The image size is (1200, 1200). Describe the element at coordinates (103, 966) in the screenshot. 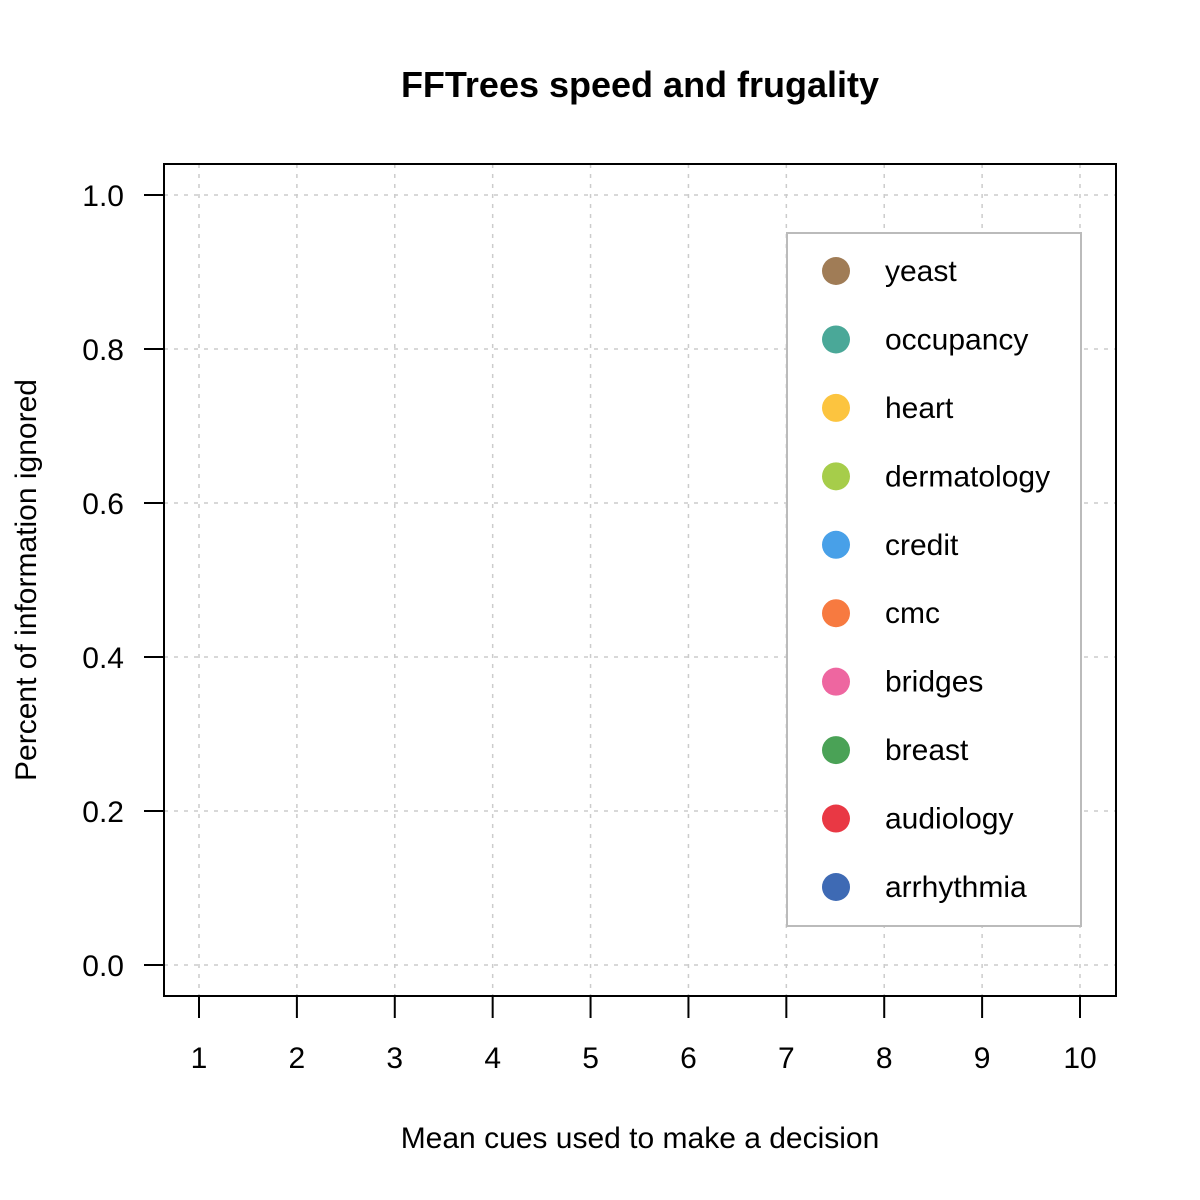

I see `y-tick-label: 0.0` at that location.